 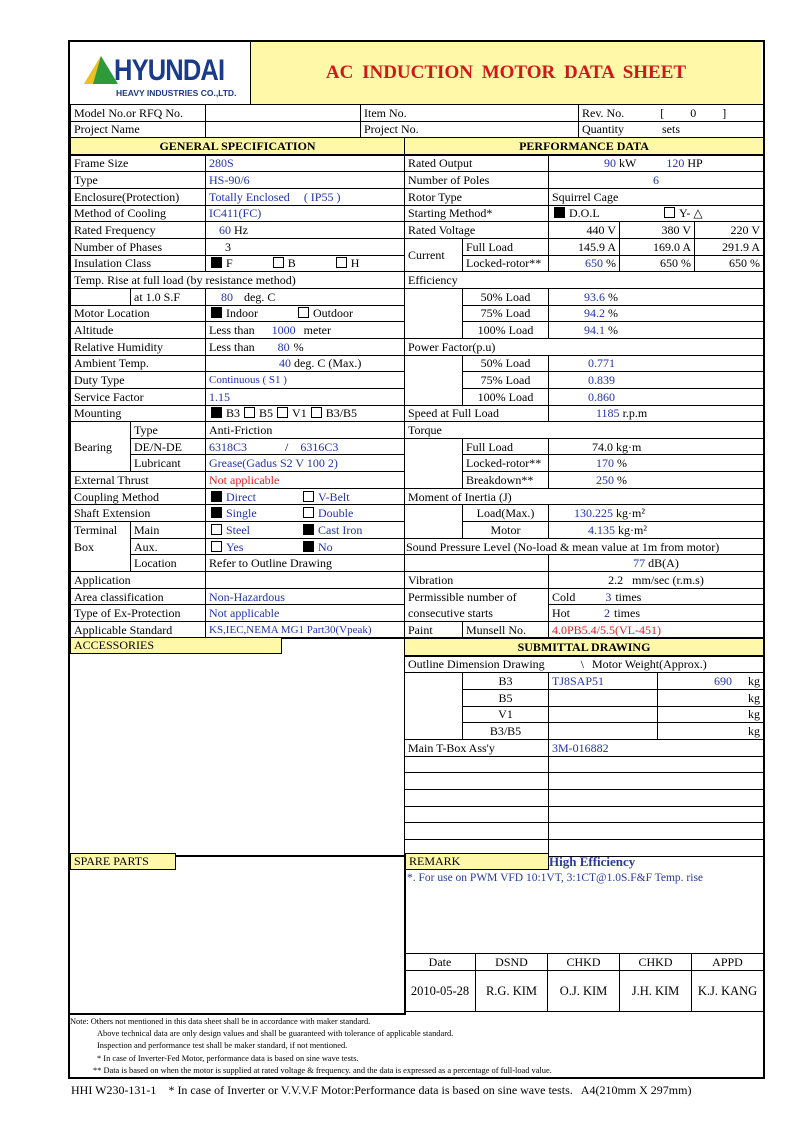 I want to click on table-row, so click(x=584, y=831).